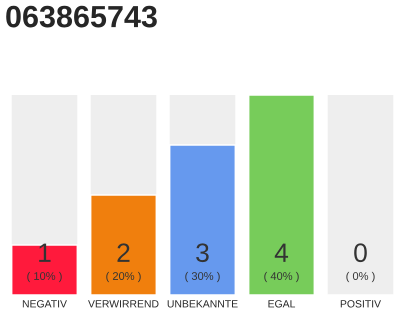 The image size is (410, 320). What do you see at coordinates (81, 17) in the screenshot?
I see `chart-title: 063865743` at bounding box center [81, 17].